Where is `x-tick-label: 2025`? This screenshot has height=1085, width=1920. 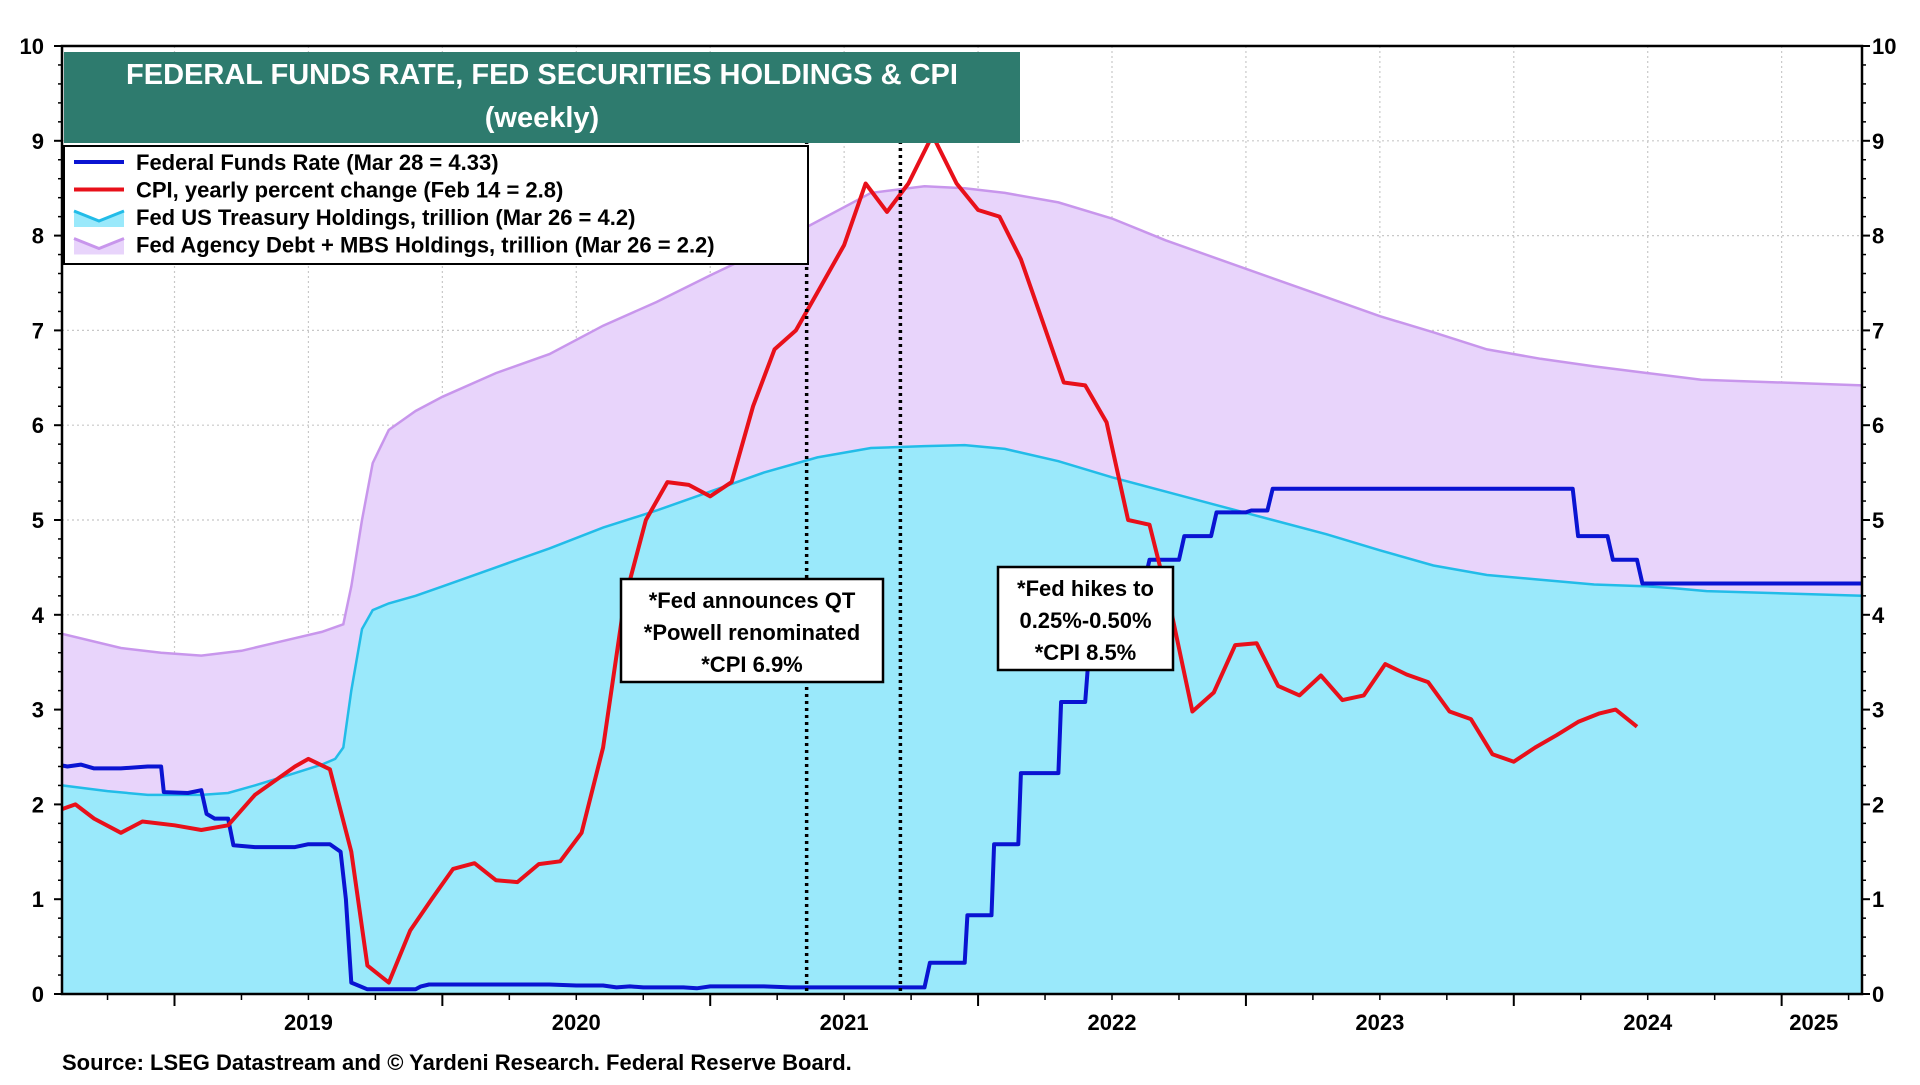
x-tick-label: 2025 is located at coordinates (1813, 1022).